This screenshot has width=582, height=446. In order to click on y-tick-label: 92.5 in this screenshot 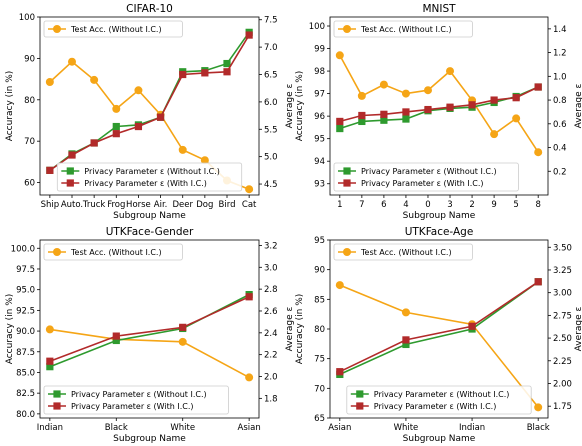, I will do `click(25, 311)`.